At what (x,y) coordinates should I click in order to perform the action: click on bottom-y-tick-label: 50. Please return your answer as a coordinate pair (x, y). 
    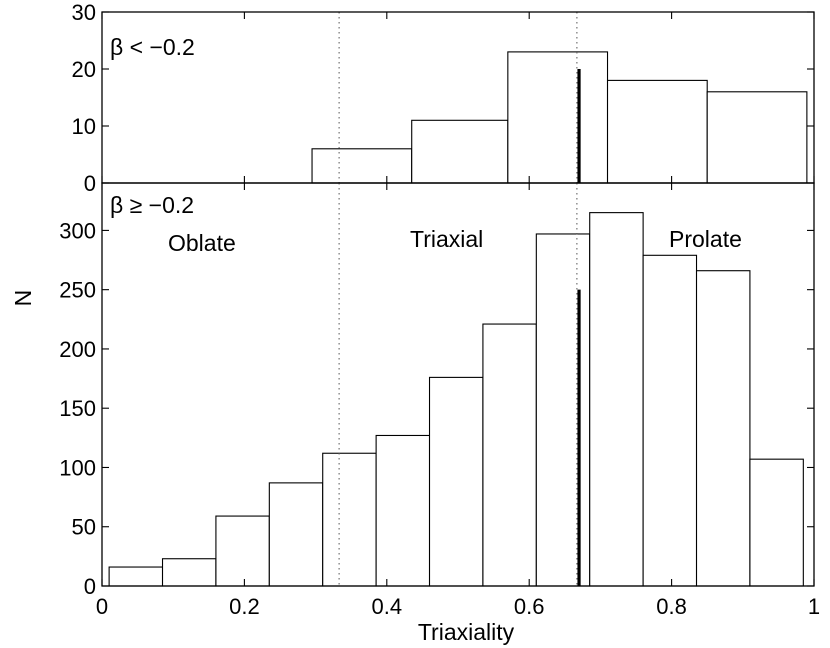
    Looking at the image, I should click on (84, 527).